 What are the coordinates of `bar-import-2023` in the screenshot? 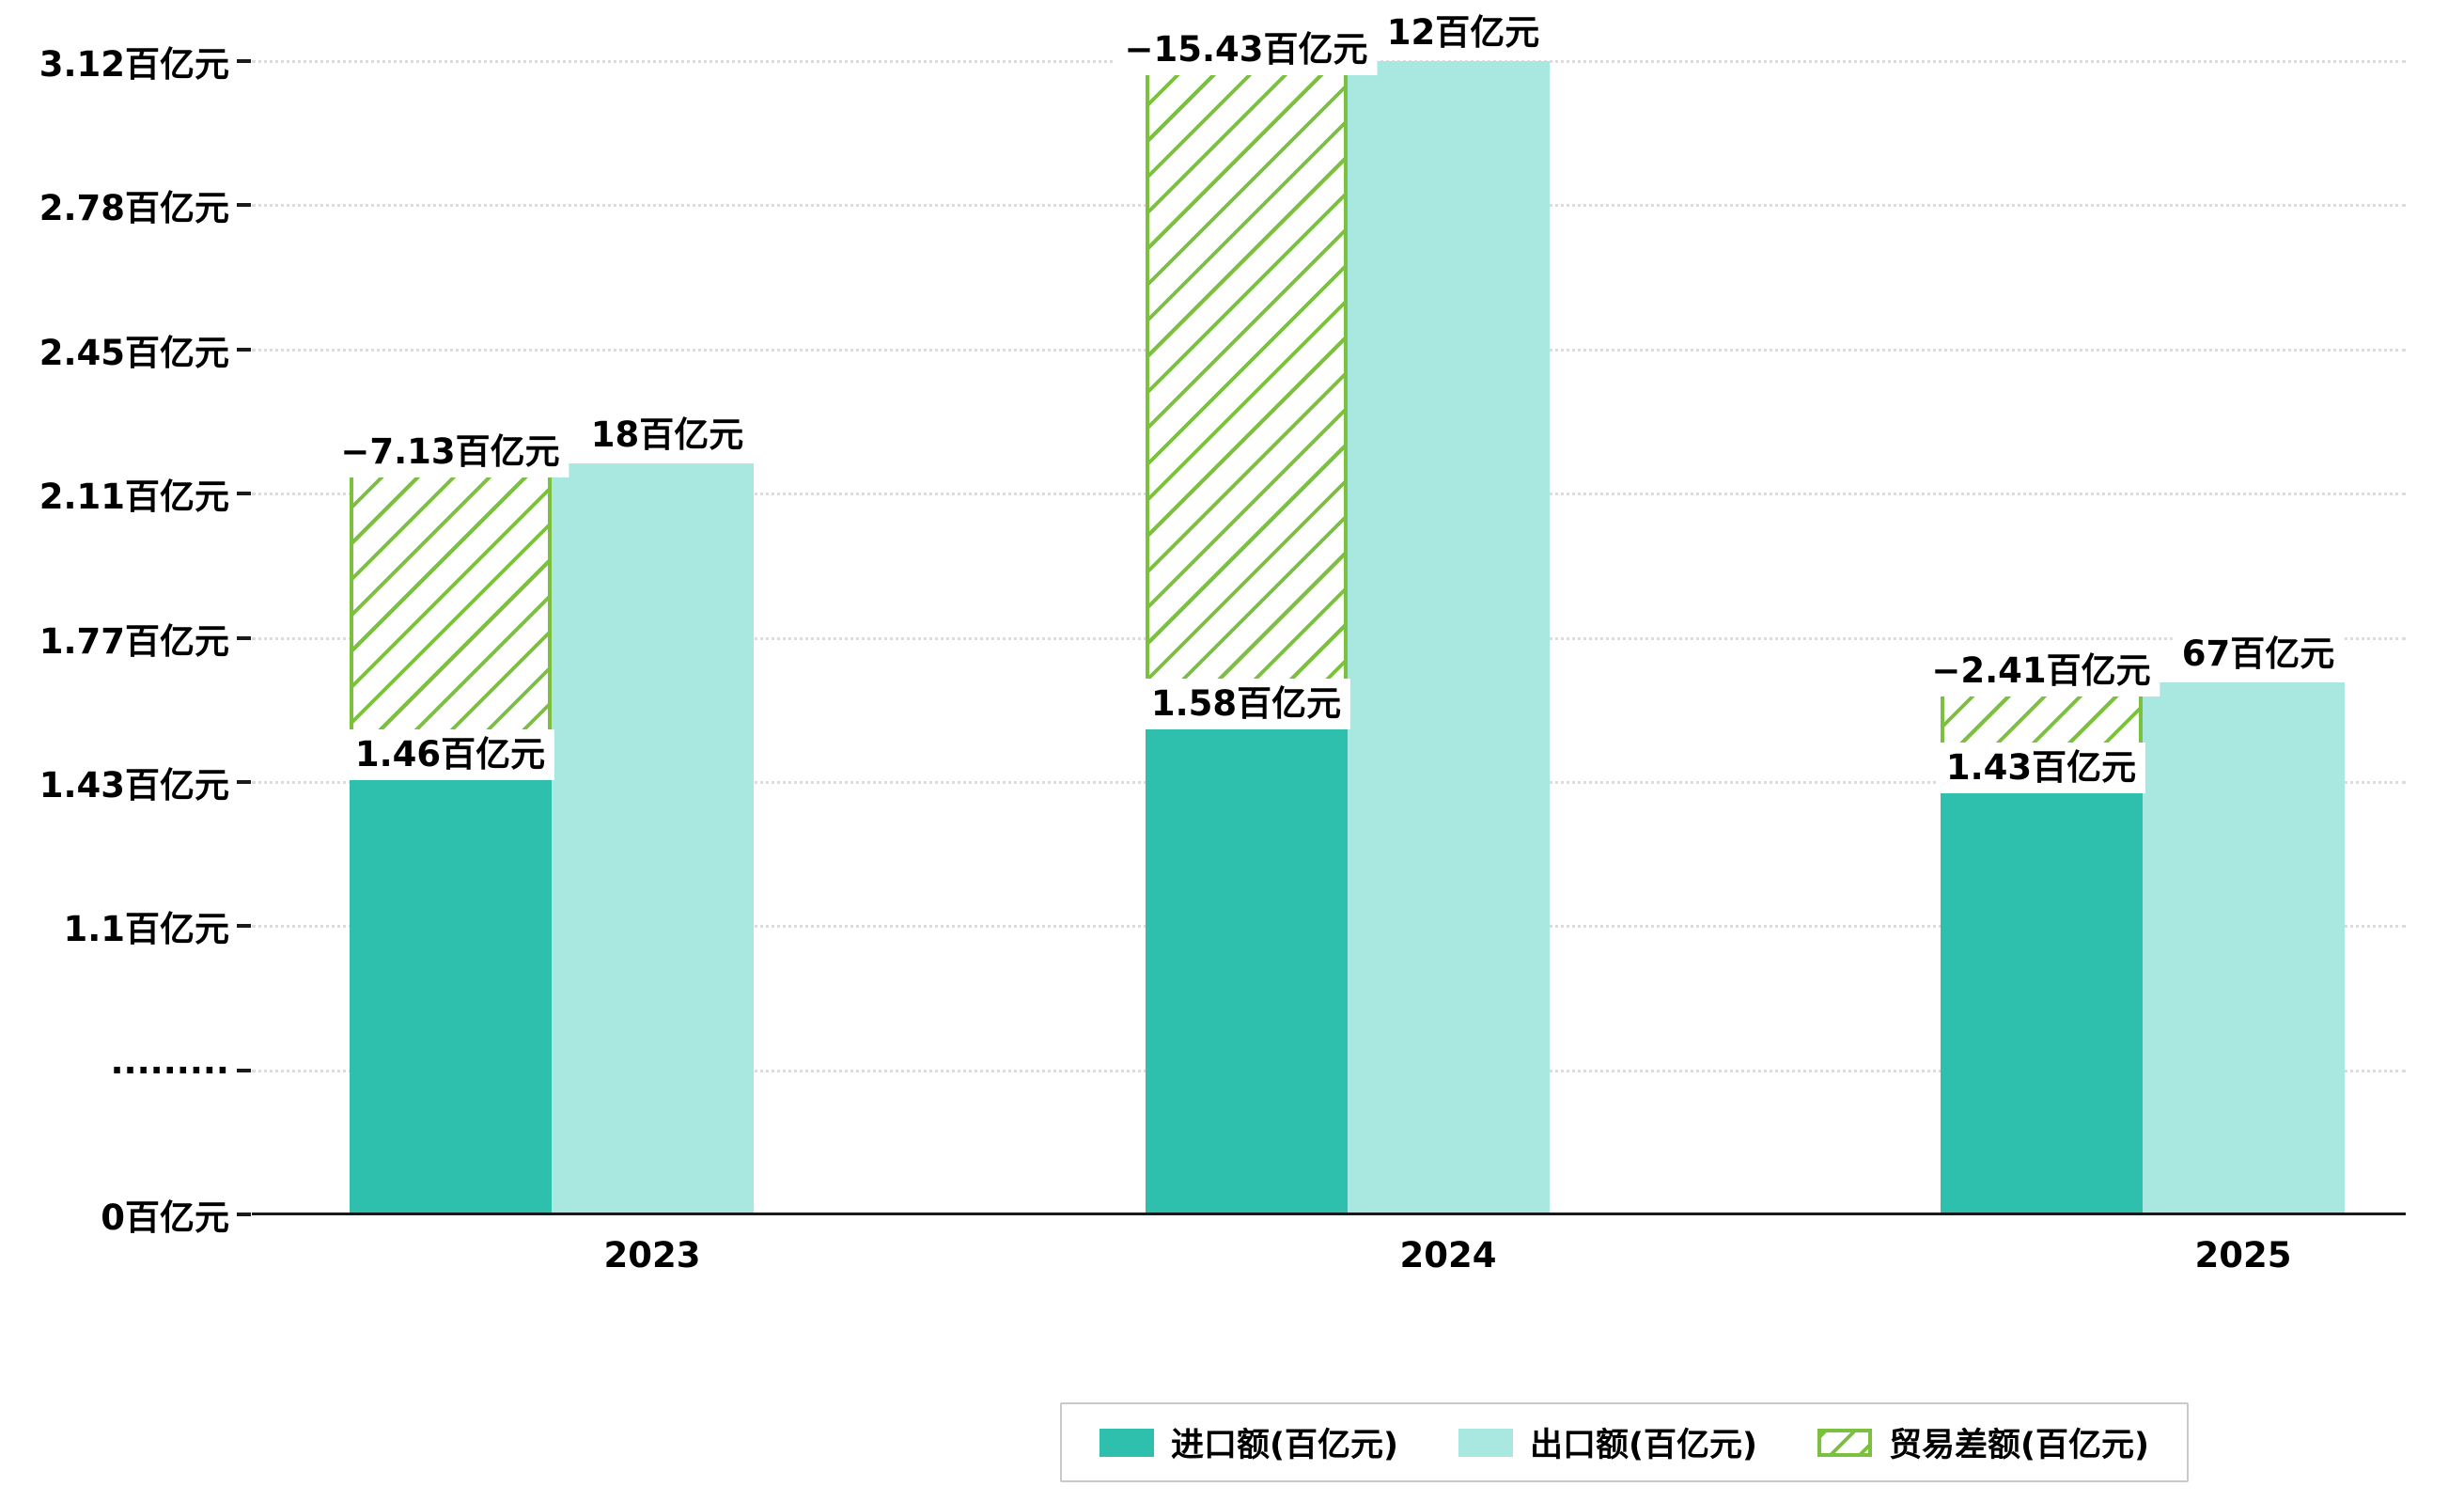 It's located at (450, 993).